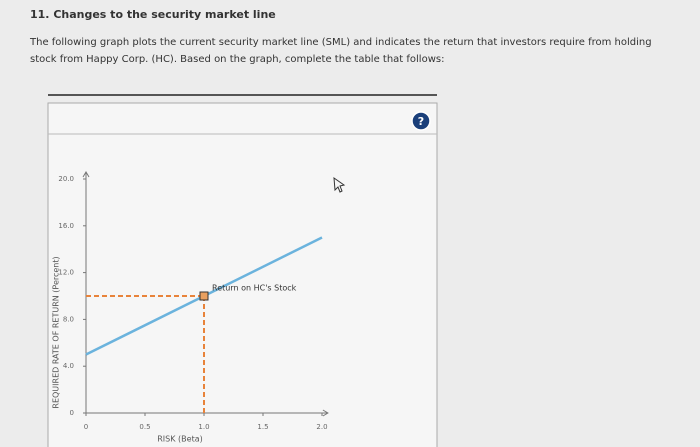 The width and height of the screenshot is (700, 447). What do you see at coordinates (144, 427) in the screenshot?
I see `x-tick-label: 0.5` at bounding box center [144, 427].